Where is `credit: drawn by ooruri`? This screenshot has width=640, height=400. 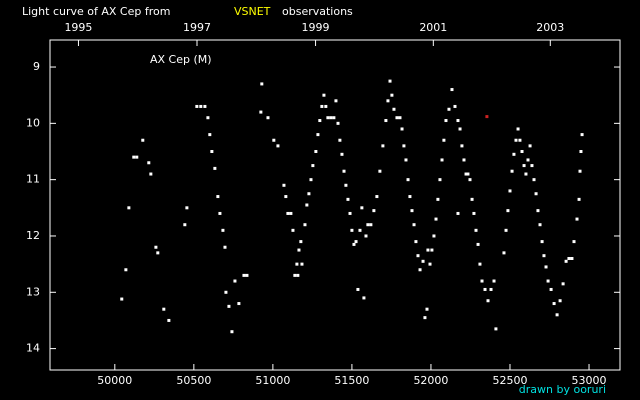
credit: drawn by ooruri is located at coordinates (562, 389).